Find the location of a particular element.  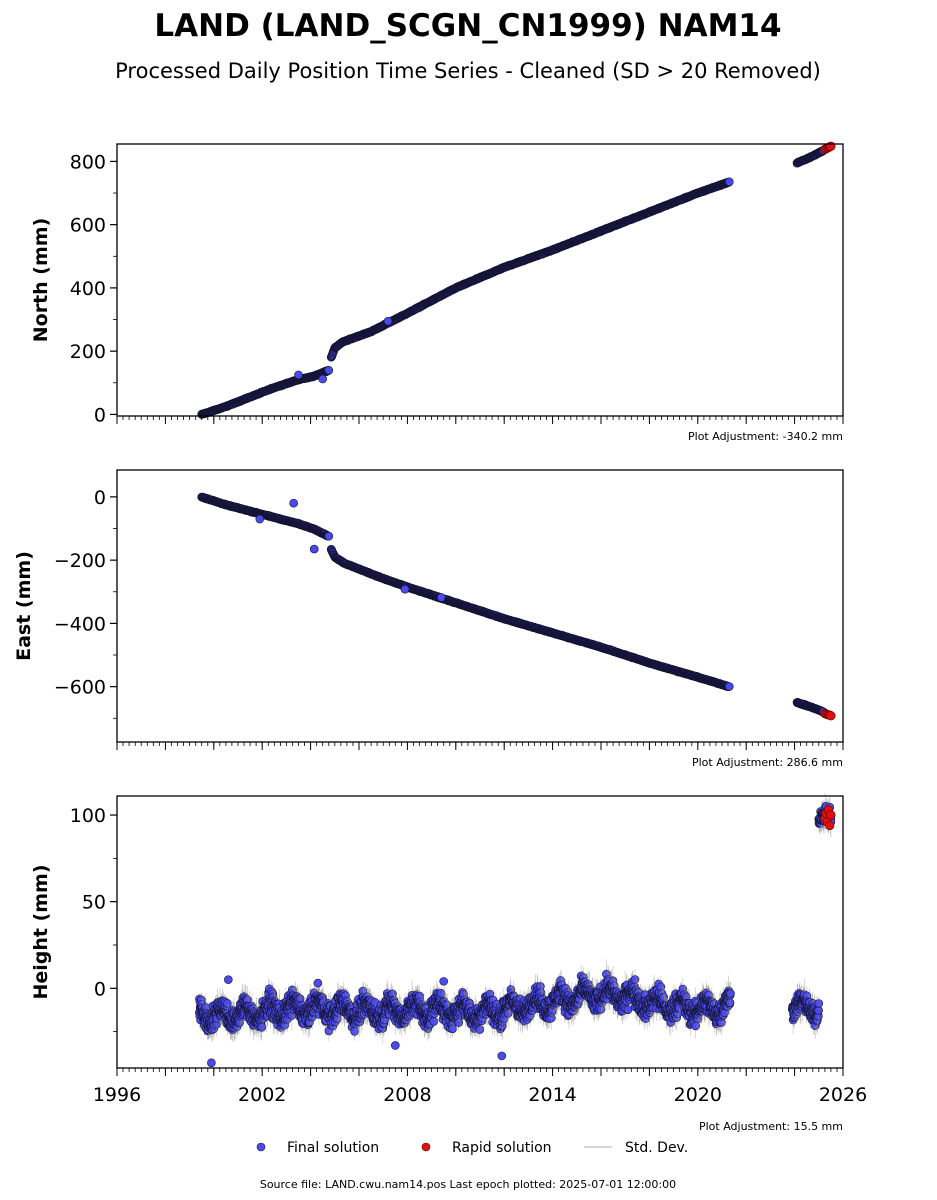

x-tick-label: 2002 is located at coordinates (262, 1095).